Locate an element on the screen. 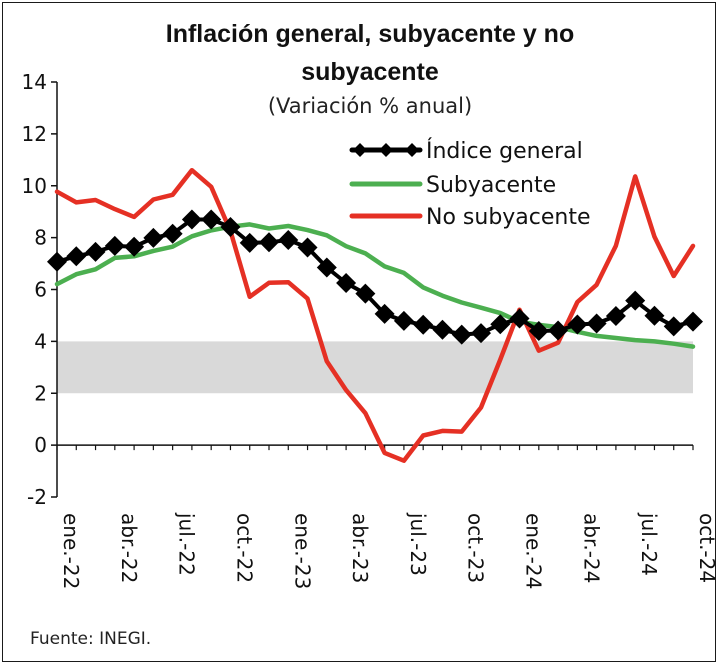  chart-title-line-1: Inflación general, subyacente y no is located at coordinates (370, 34).